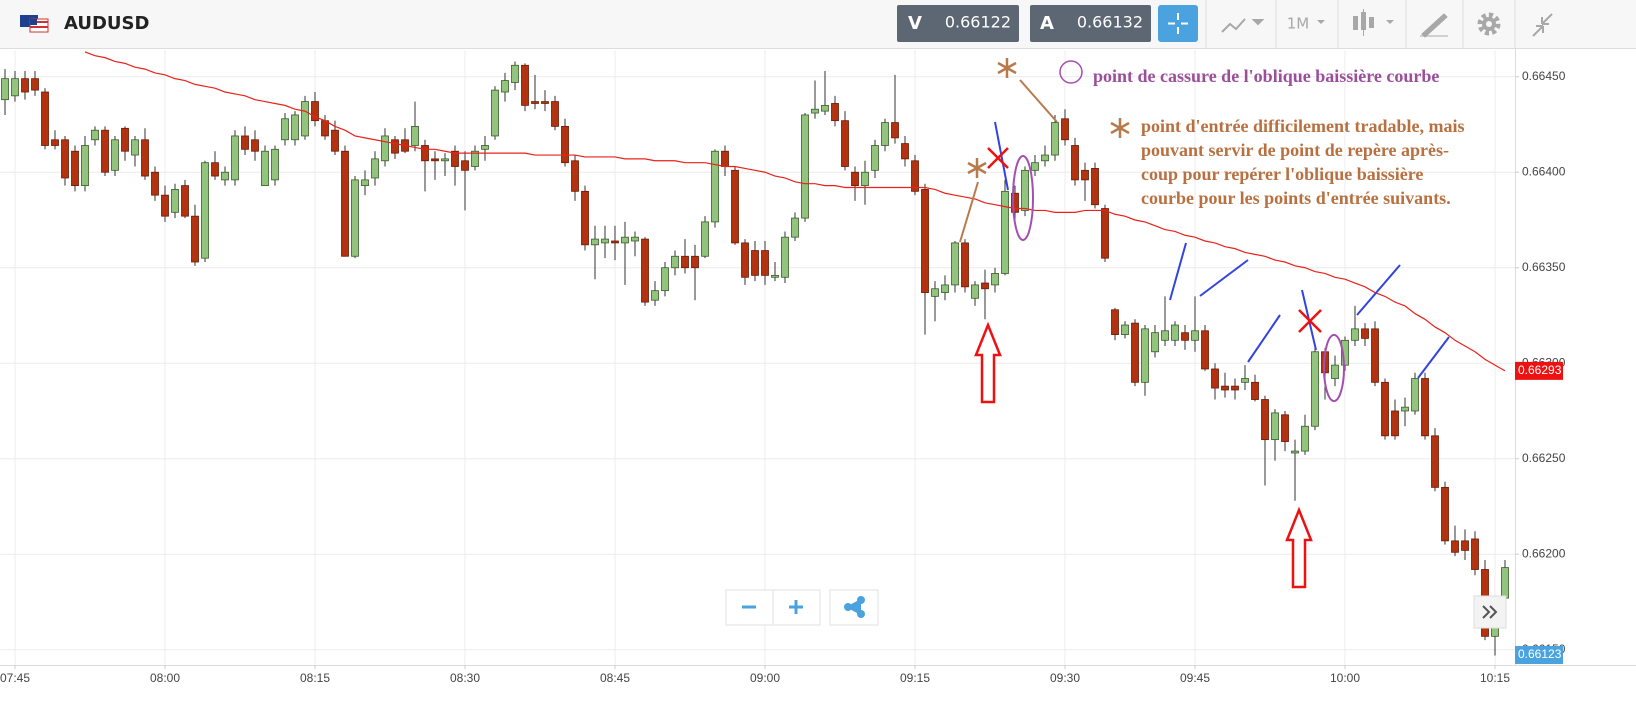 Image resolution: width=1636 pixels, height=726 pixels. What do you see at coordinates (1490, 612) in the screenshot?
I see `scroll-end-button` at bounding box center [1490, 612].